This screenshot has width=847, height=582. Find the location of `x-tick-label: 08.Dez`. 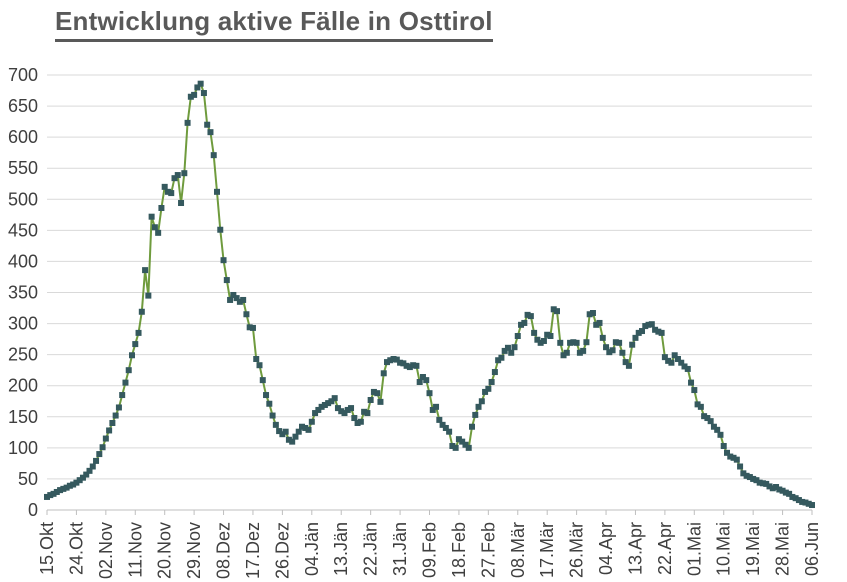

x-tick-label: 08.Dez is located at coordinates (224, 550).